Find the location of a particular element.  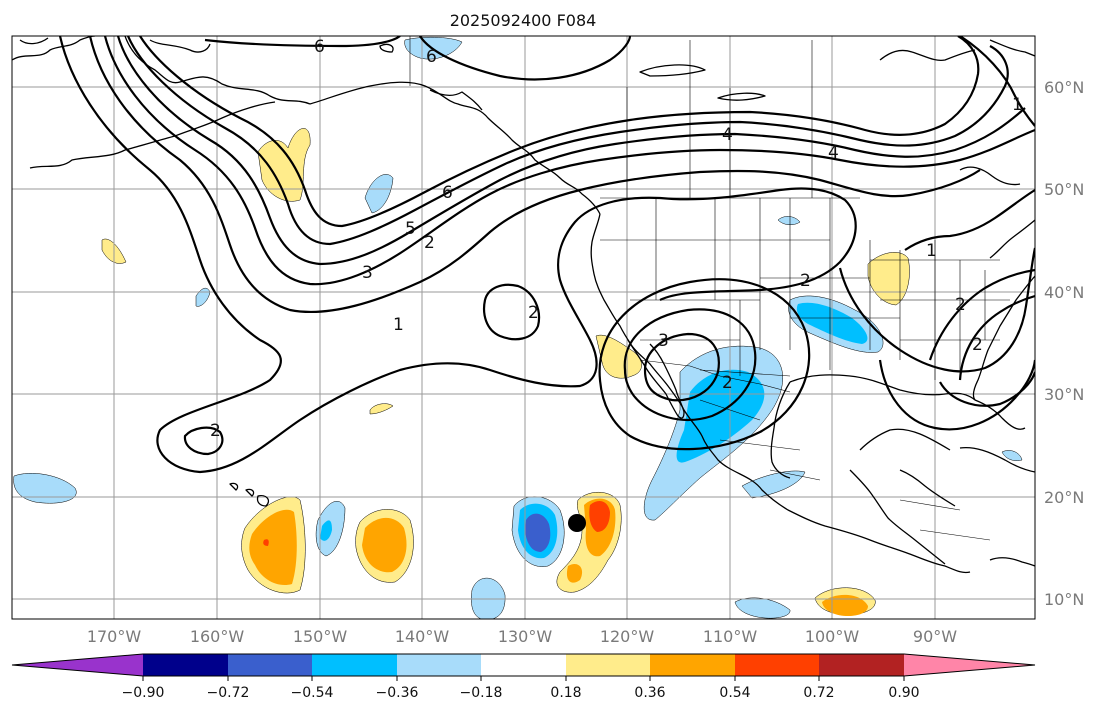

lon-tick-label: 150°W is located at coordinates (320, 636).